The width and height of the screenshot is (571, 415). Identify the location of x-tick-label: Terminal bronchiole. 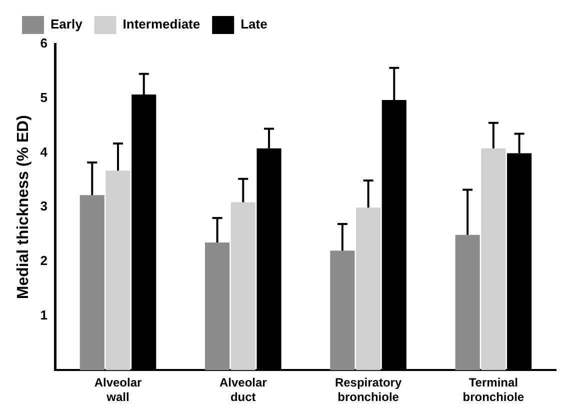
(493, 390).